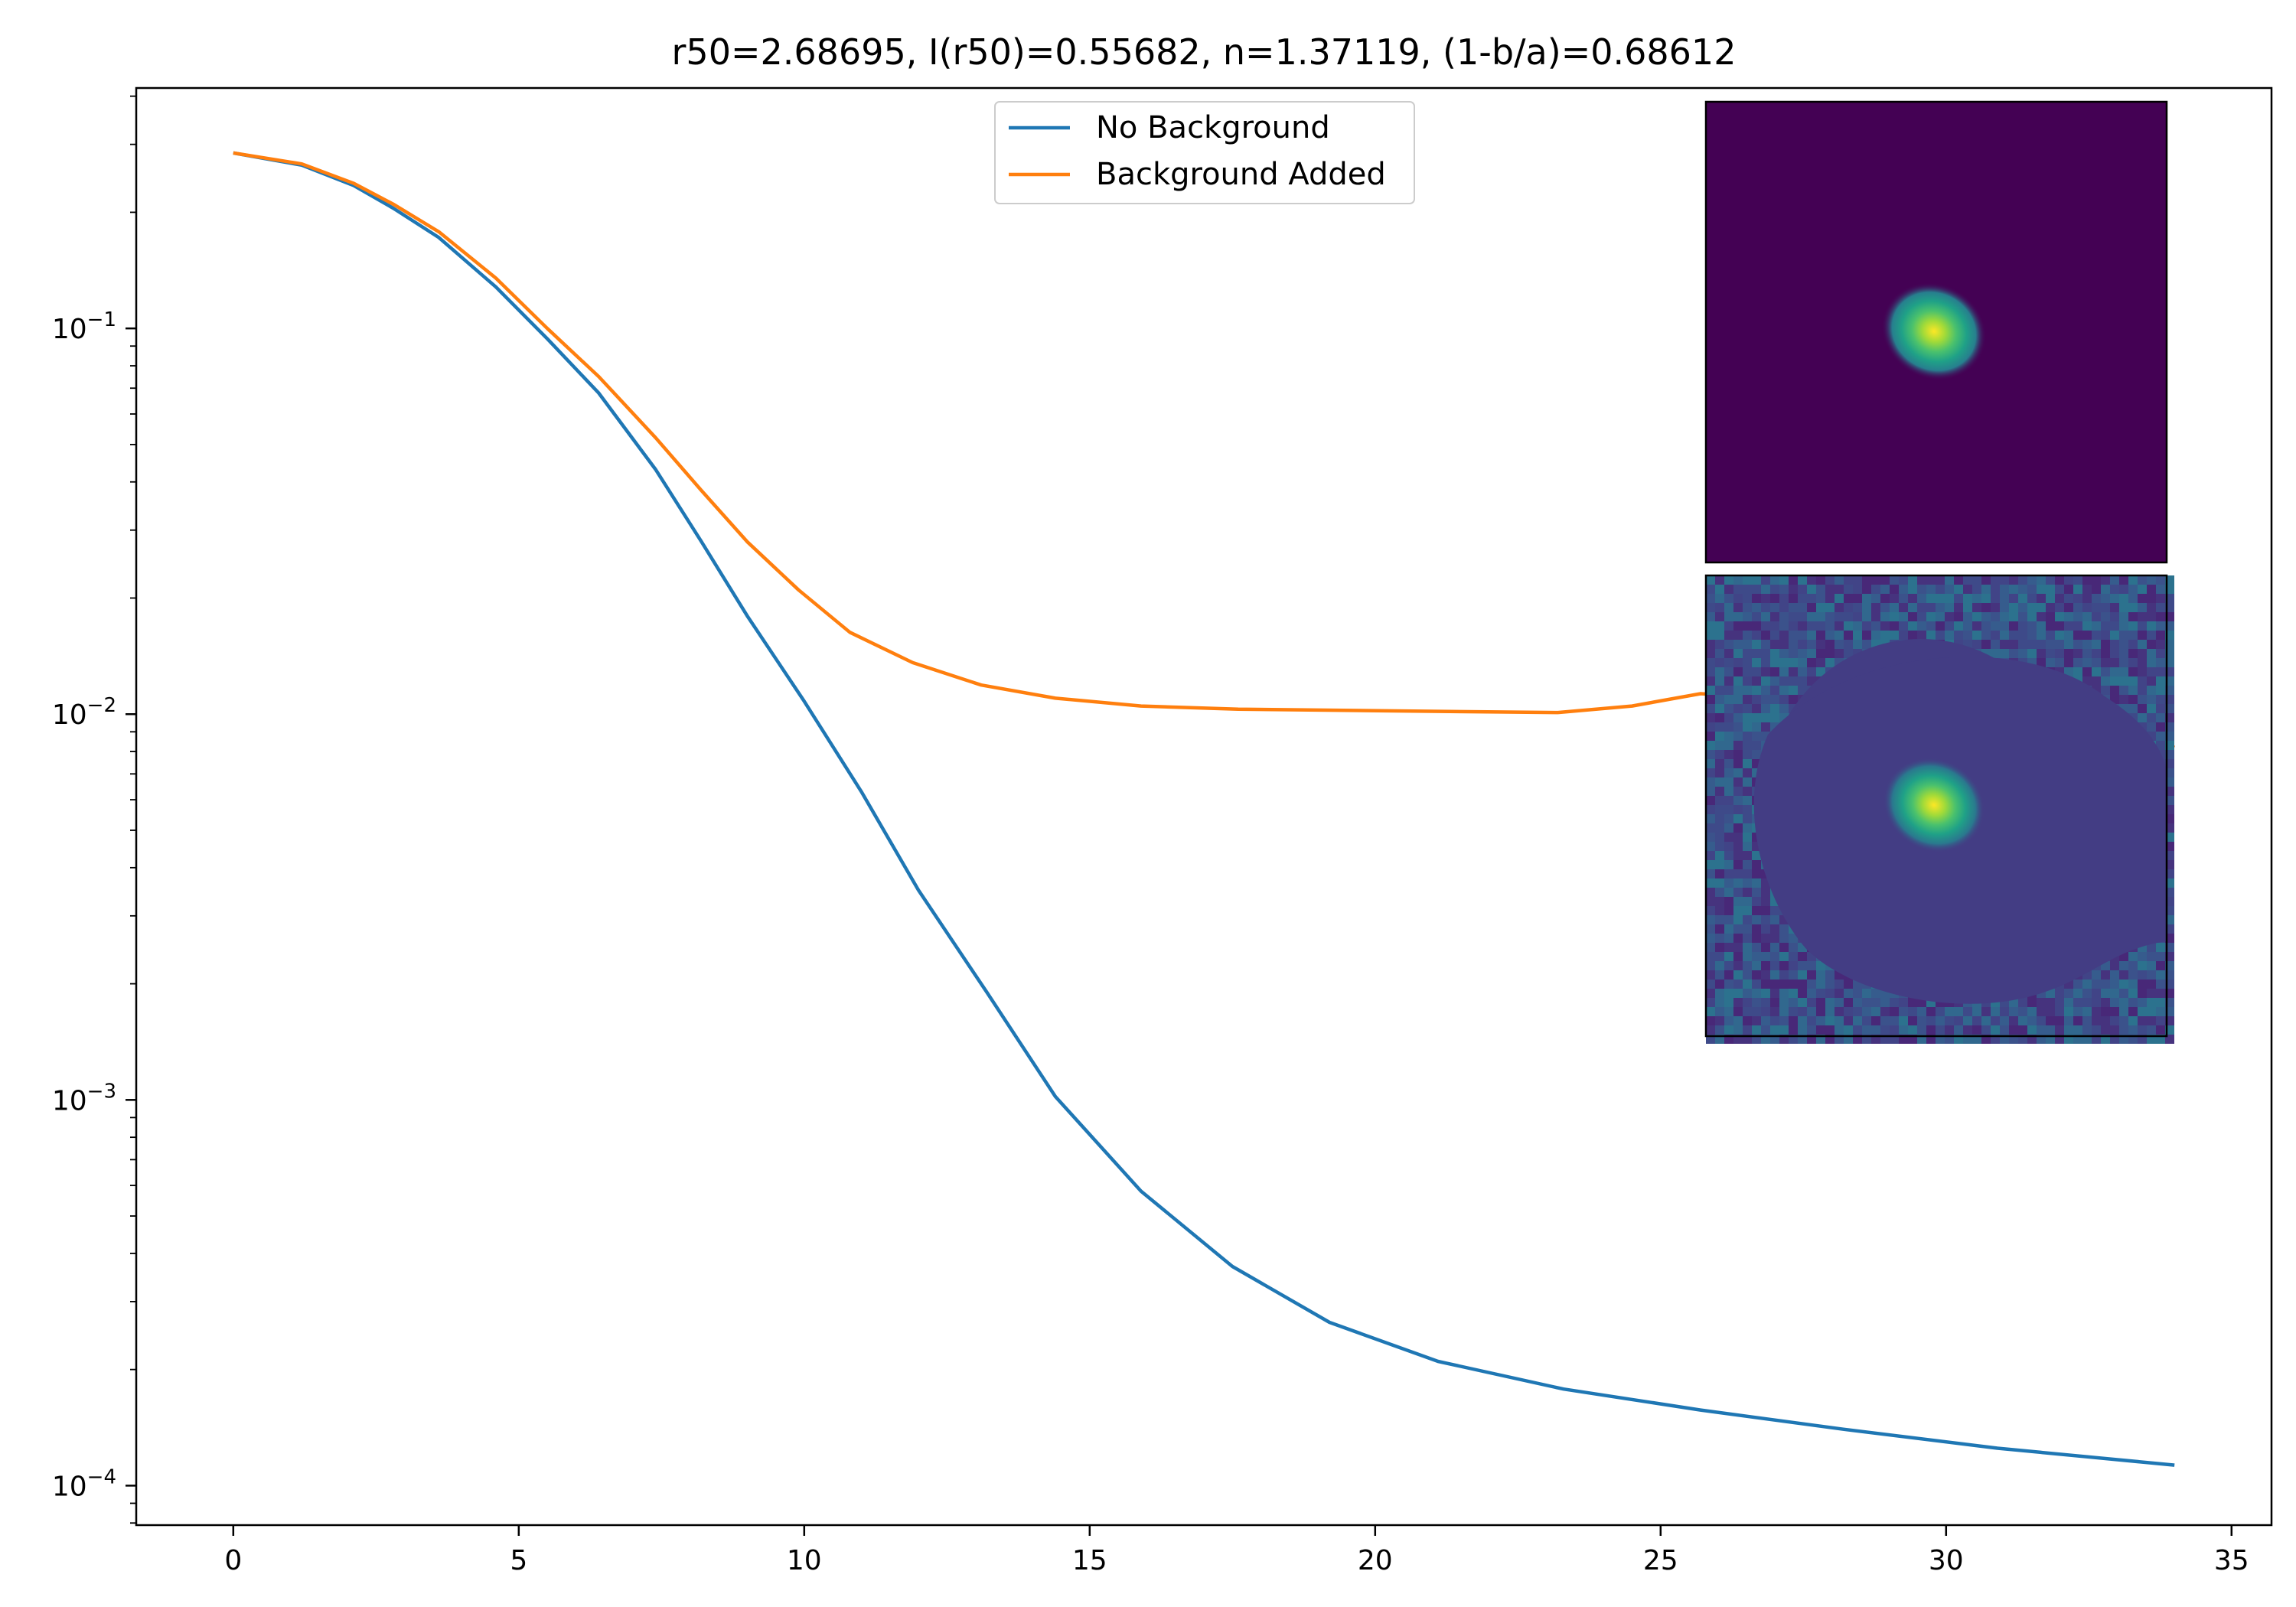 This screenshot has width=2296, height=1607. What do you see at coordinates (1939, 809) in the screenshot?
I see `background-galaxy-image` at bounding box center [1939, 809].